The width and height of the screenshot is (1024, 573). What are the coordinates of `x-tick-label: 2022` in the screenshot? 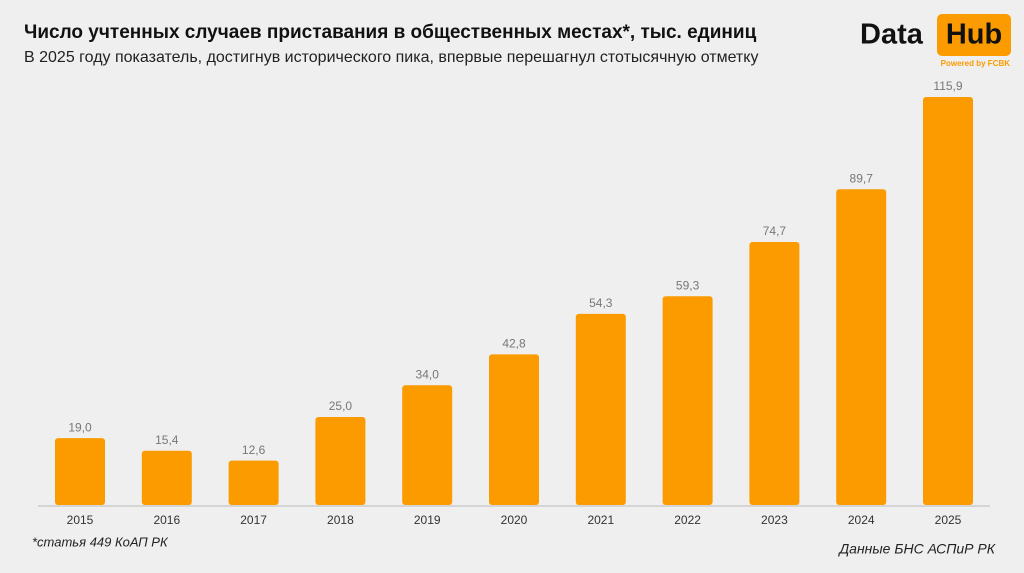 It's located at (687, 520).